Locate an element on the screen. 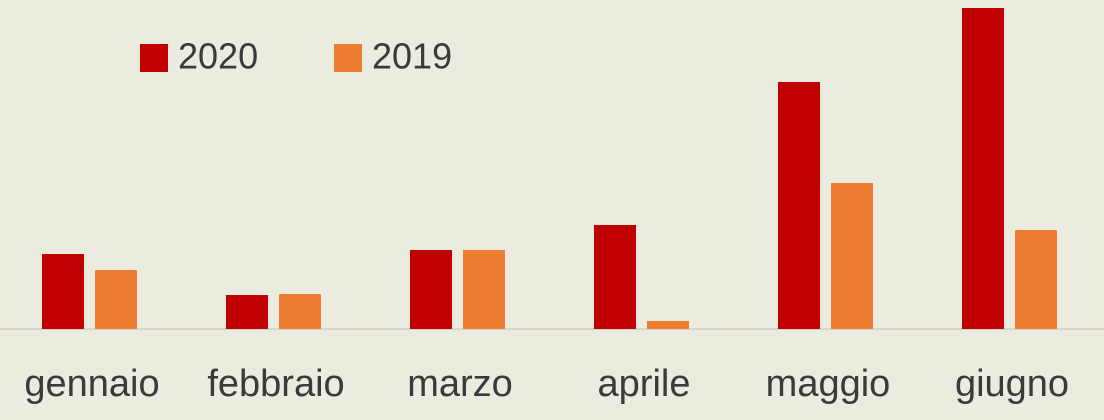  x-tick-label: febbraio is located at coordinates (275, 384).